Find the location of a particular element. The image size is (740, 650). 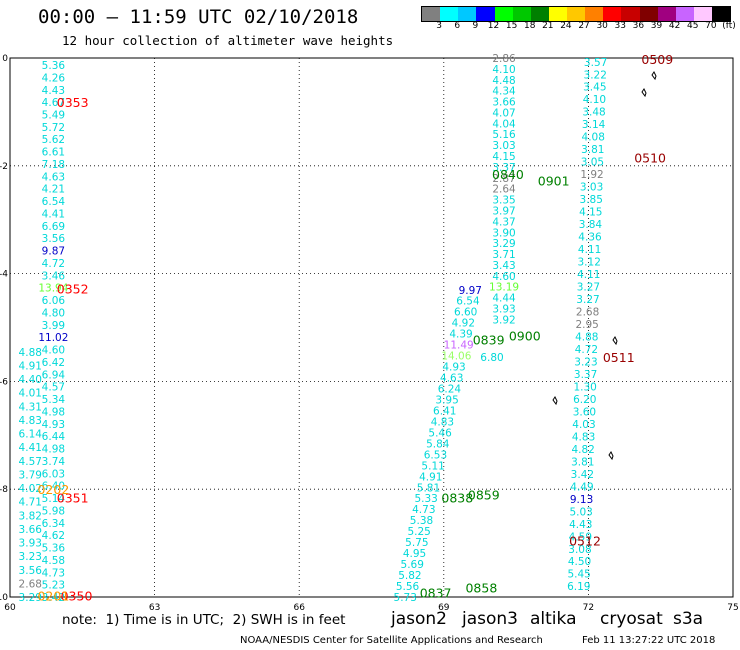

wave-height-reading: 3.79 is located at coordinates (30, 475).